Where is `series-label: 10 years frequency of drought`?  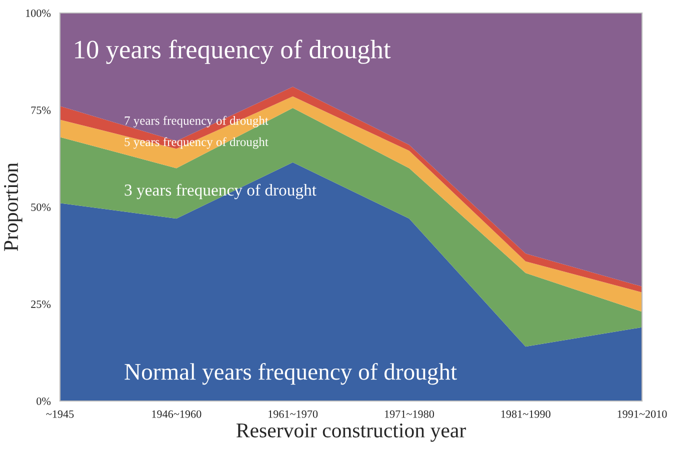
series-label: 10 years frequency of drought is located at coordinates (233, 52).